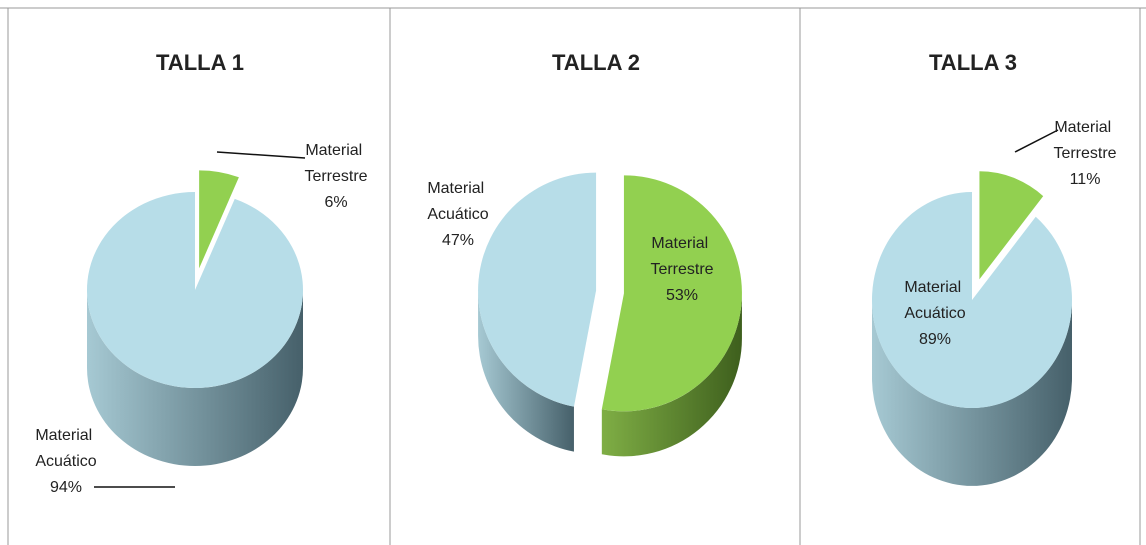  I want to click on data-label-value: 6%, so click(335, 202).